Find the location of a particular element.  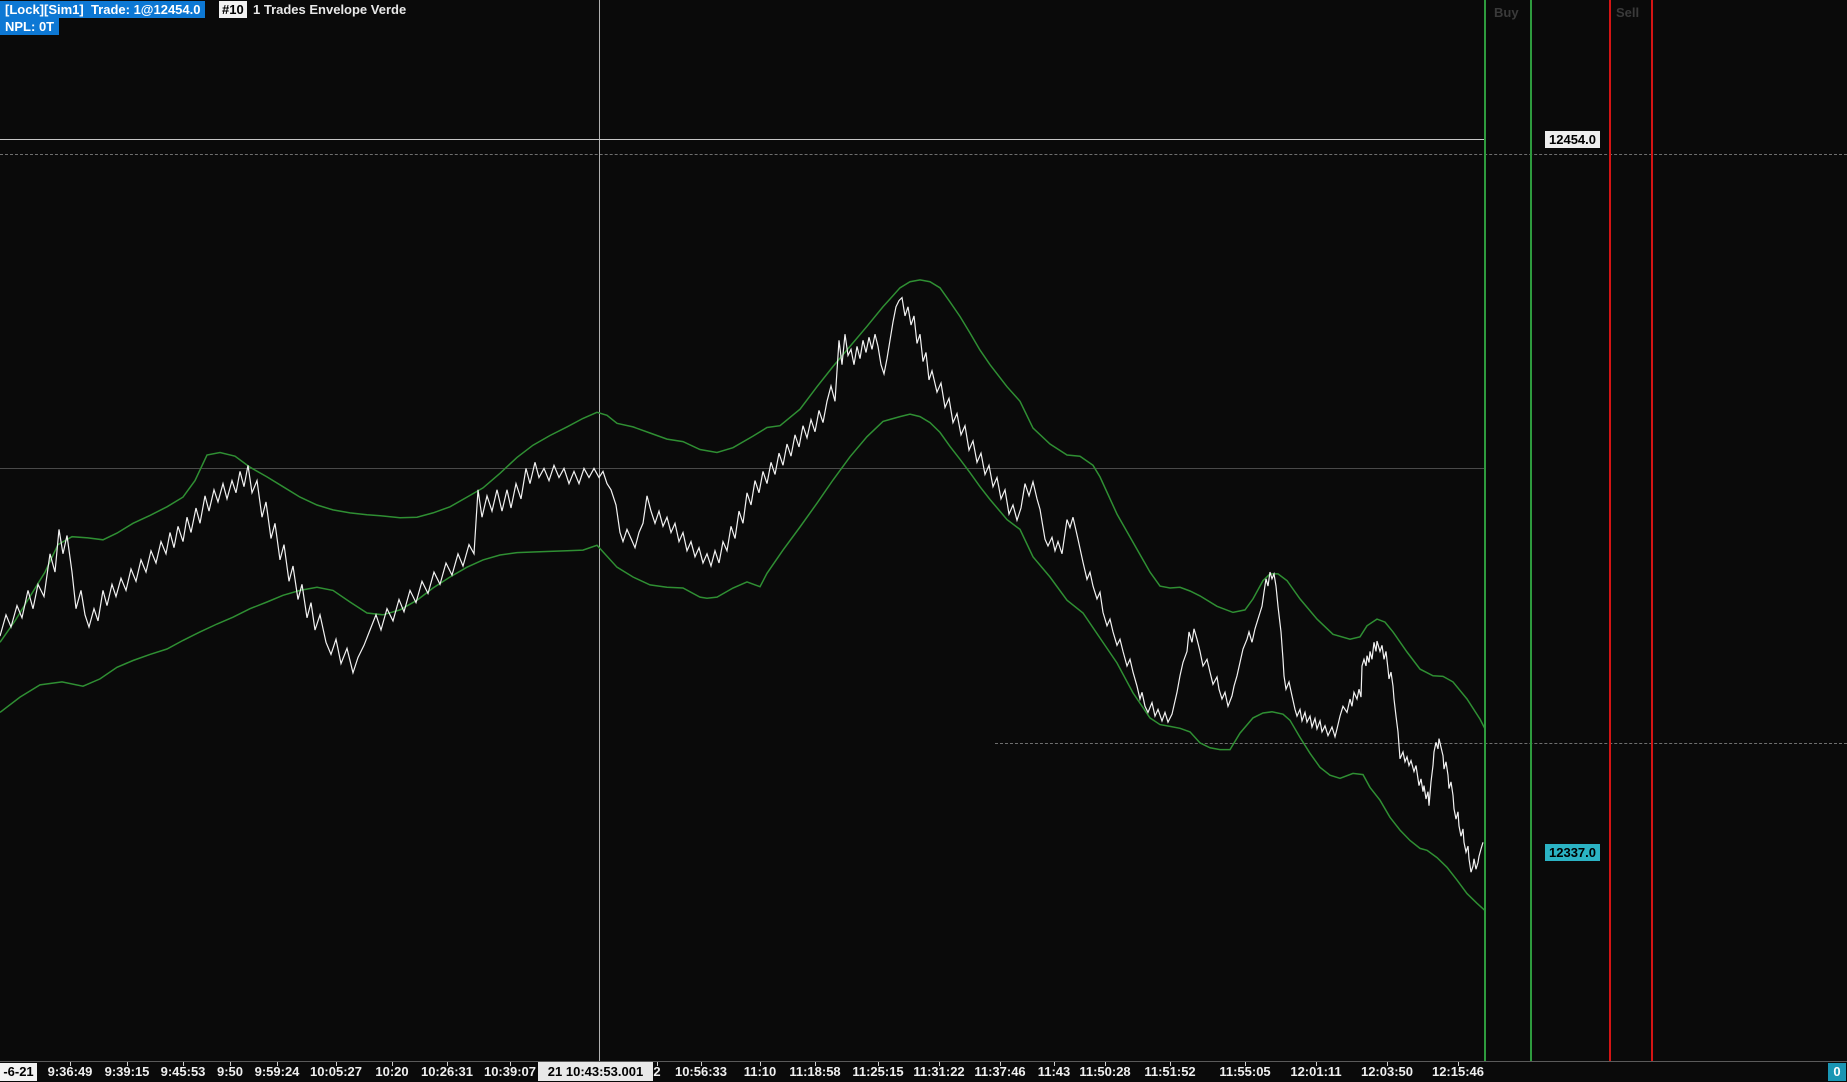

dom-buy-right-border is located at coordinates (1531, 530).